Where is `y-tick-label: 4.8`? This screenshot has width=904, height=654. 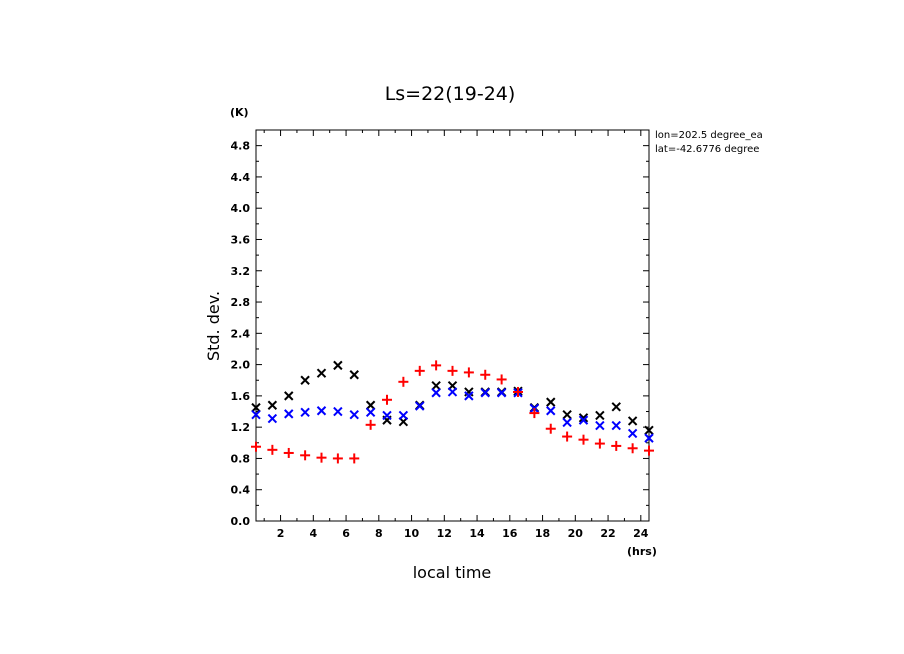
y-tick-label: 4.8 is located at coordinates (241, 146).